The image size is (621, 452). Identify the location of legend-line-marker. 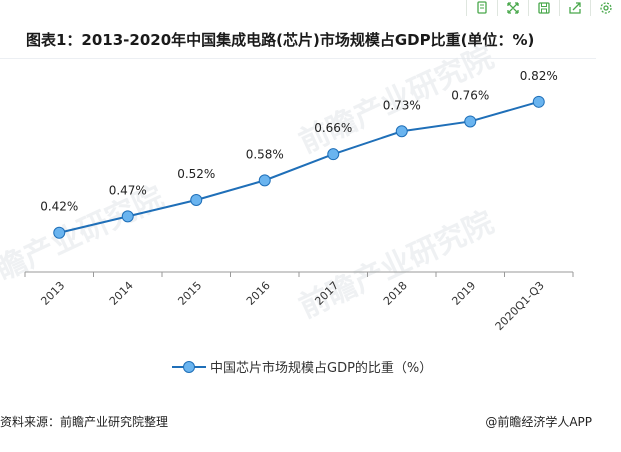
(189, 366).